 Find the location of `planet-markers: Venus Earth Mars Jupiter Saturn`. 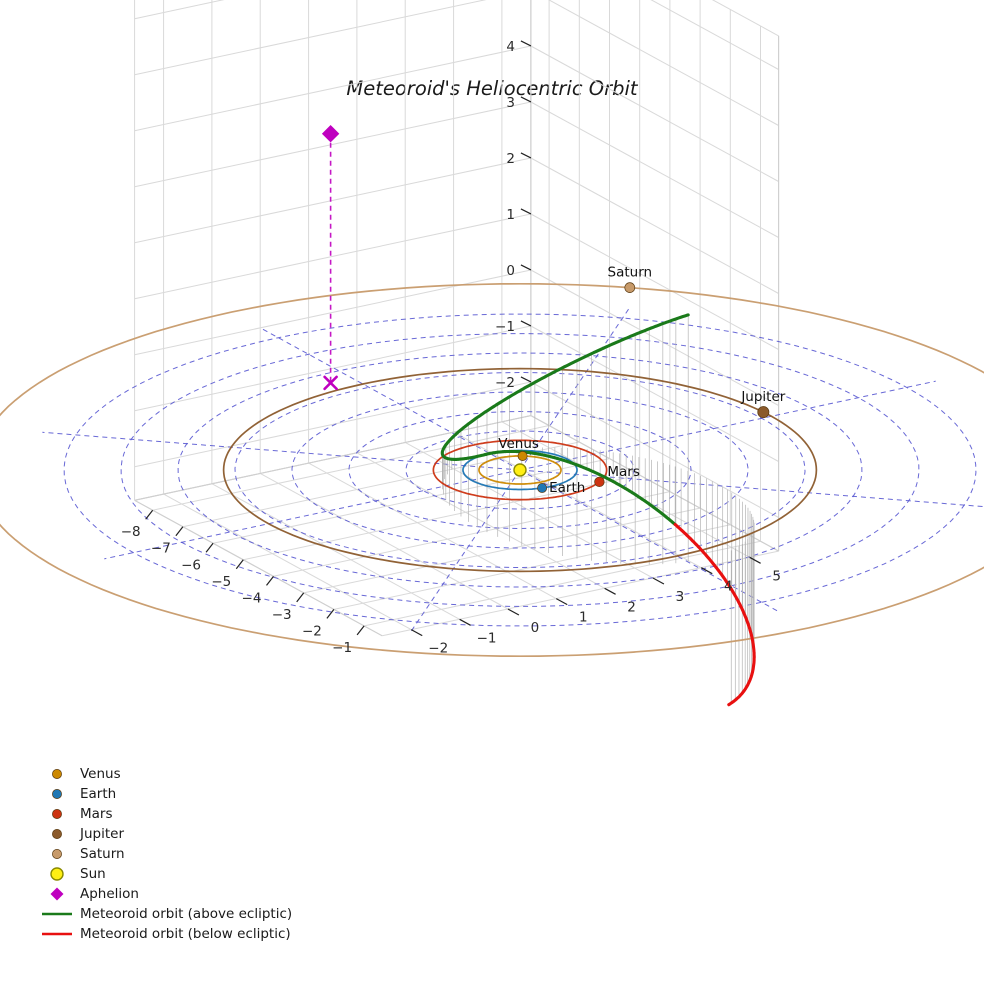

planet-markers: Venus Earth Mars Jupiter Saturn is located at coordinates (642, 380).